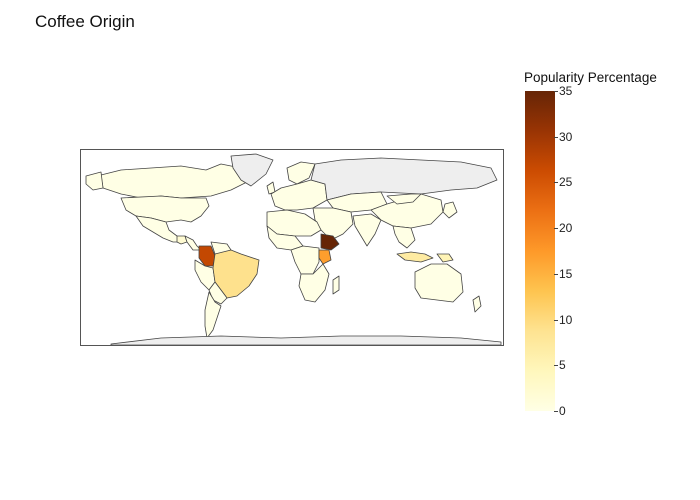 This screenshot has height=500, width=700. I want to click on colorbar-tick-label: 30, so click(563, 136).